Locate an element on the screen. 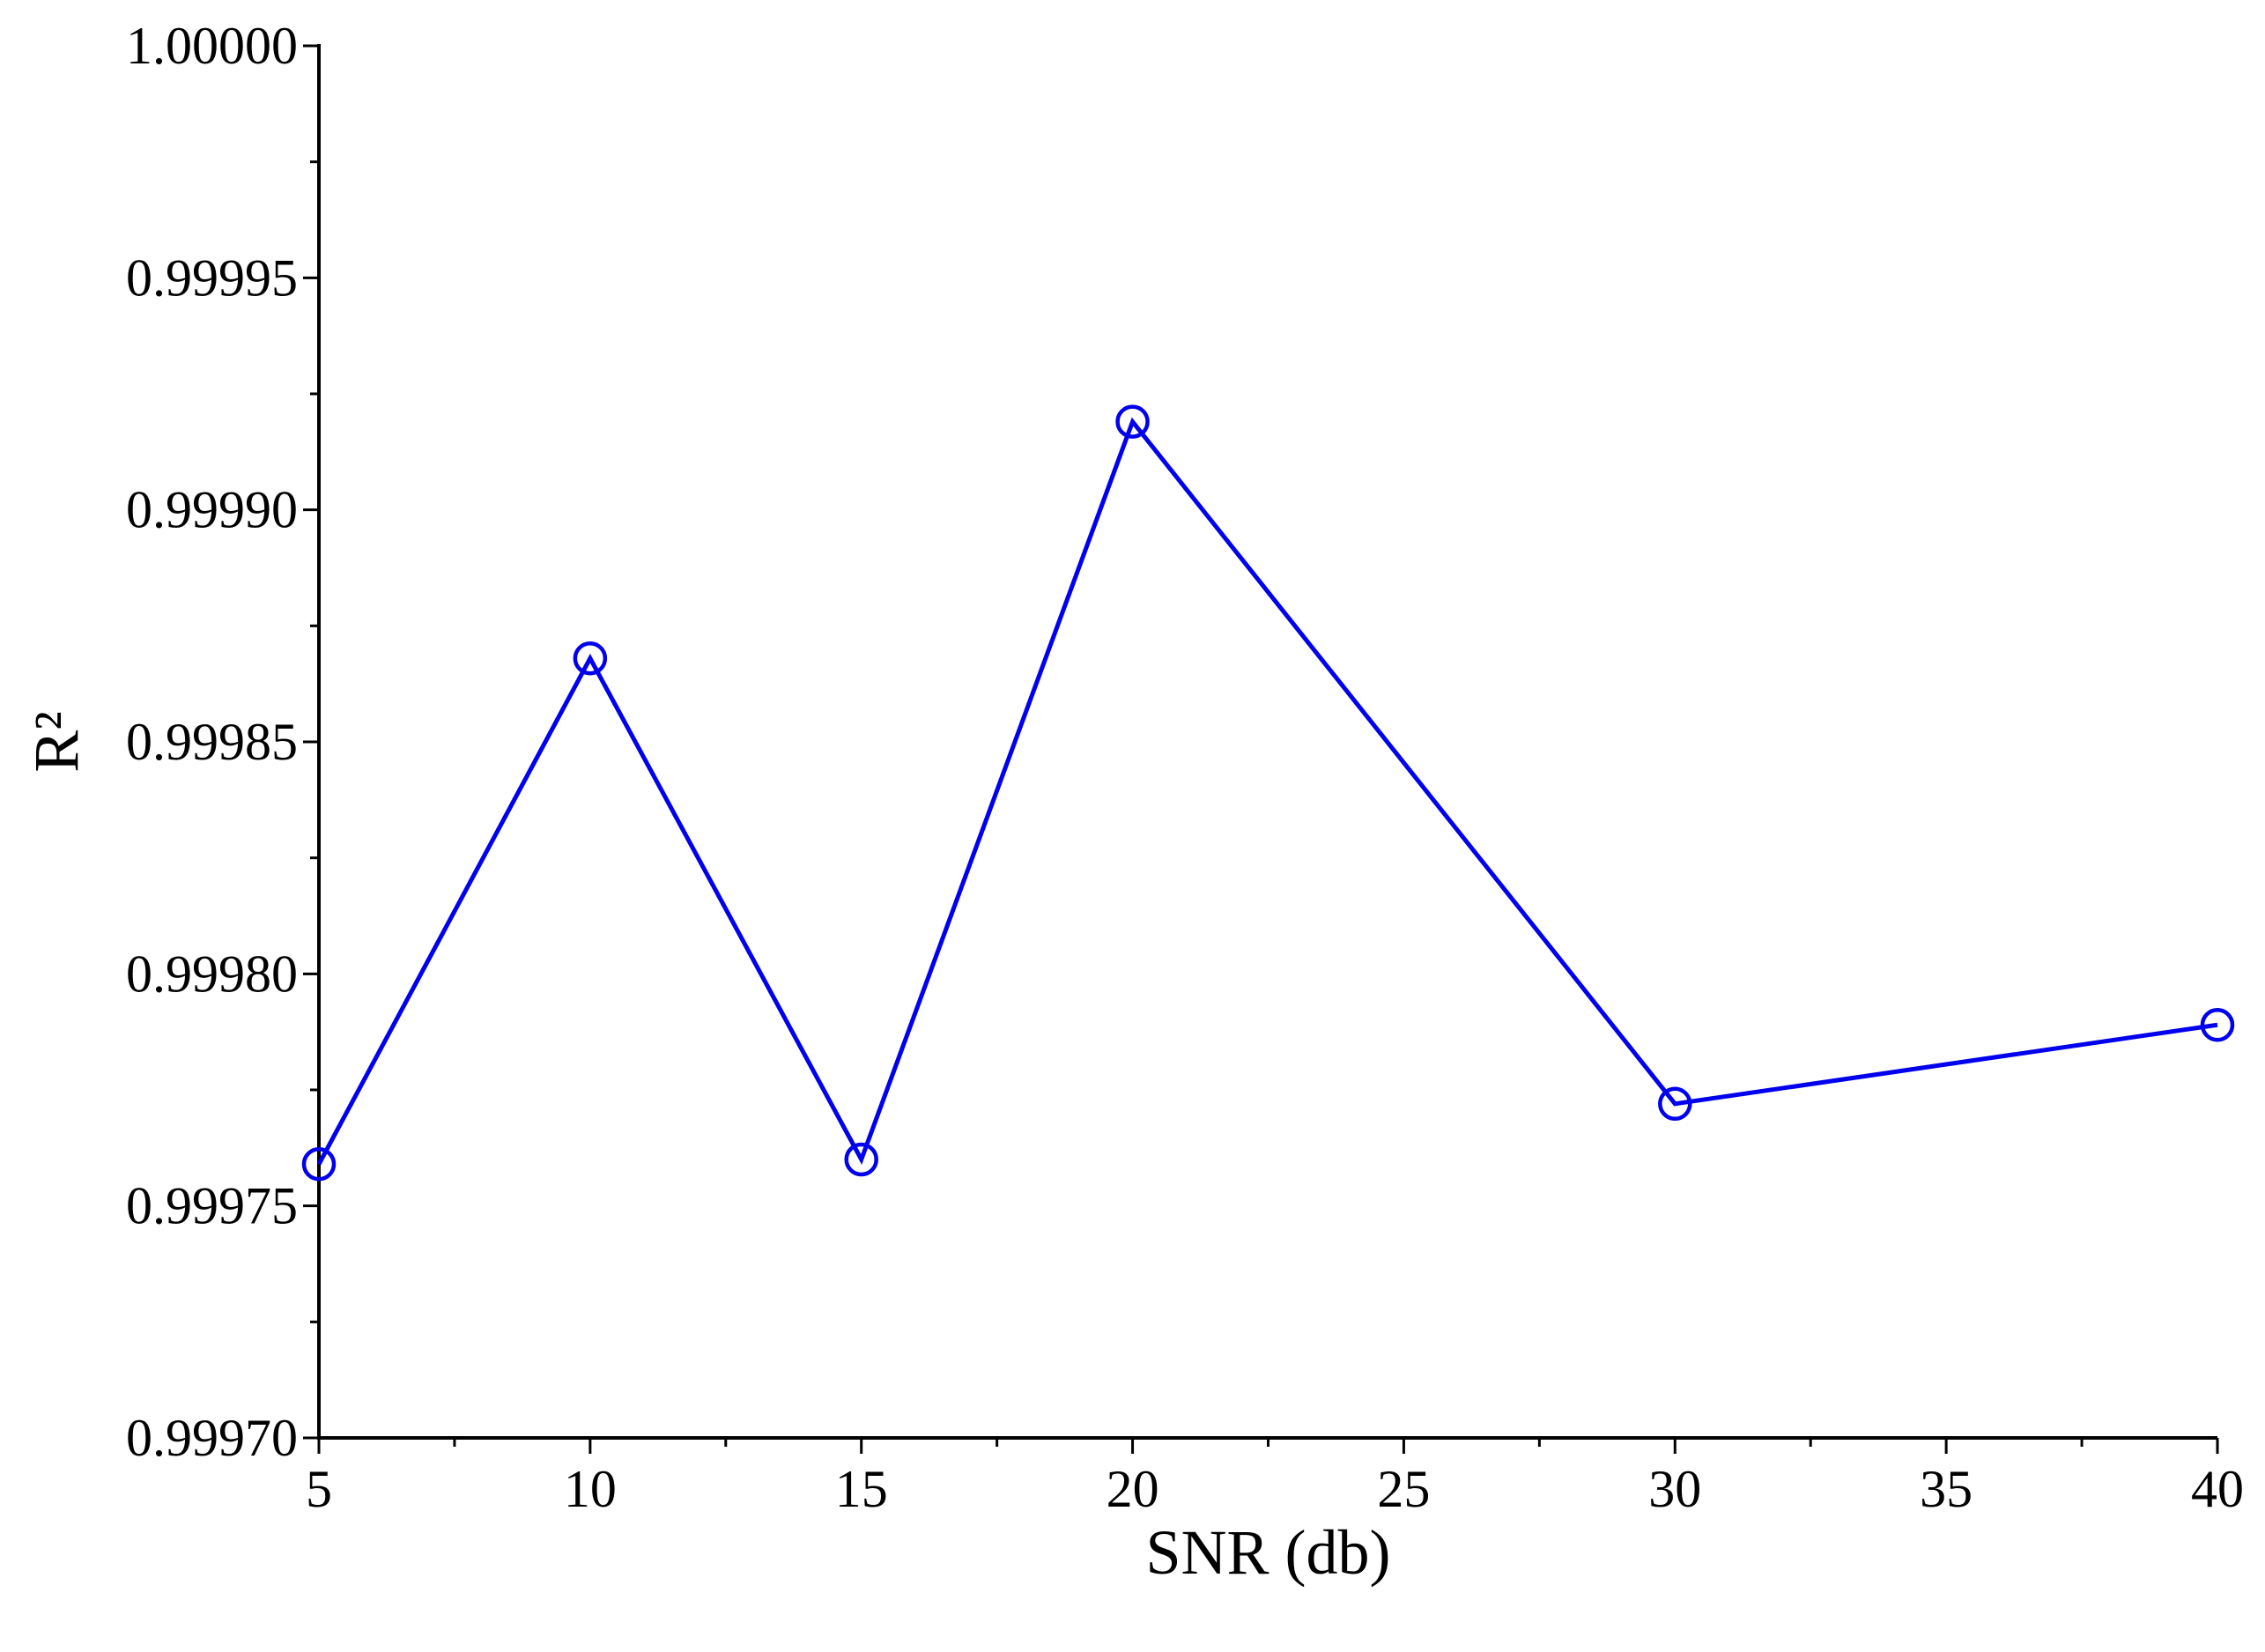 Image resolution: width=2265 pixels, height=1652 pixels. y-tick-label: 0.99995 is located at coordinates (212, 277).